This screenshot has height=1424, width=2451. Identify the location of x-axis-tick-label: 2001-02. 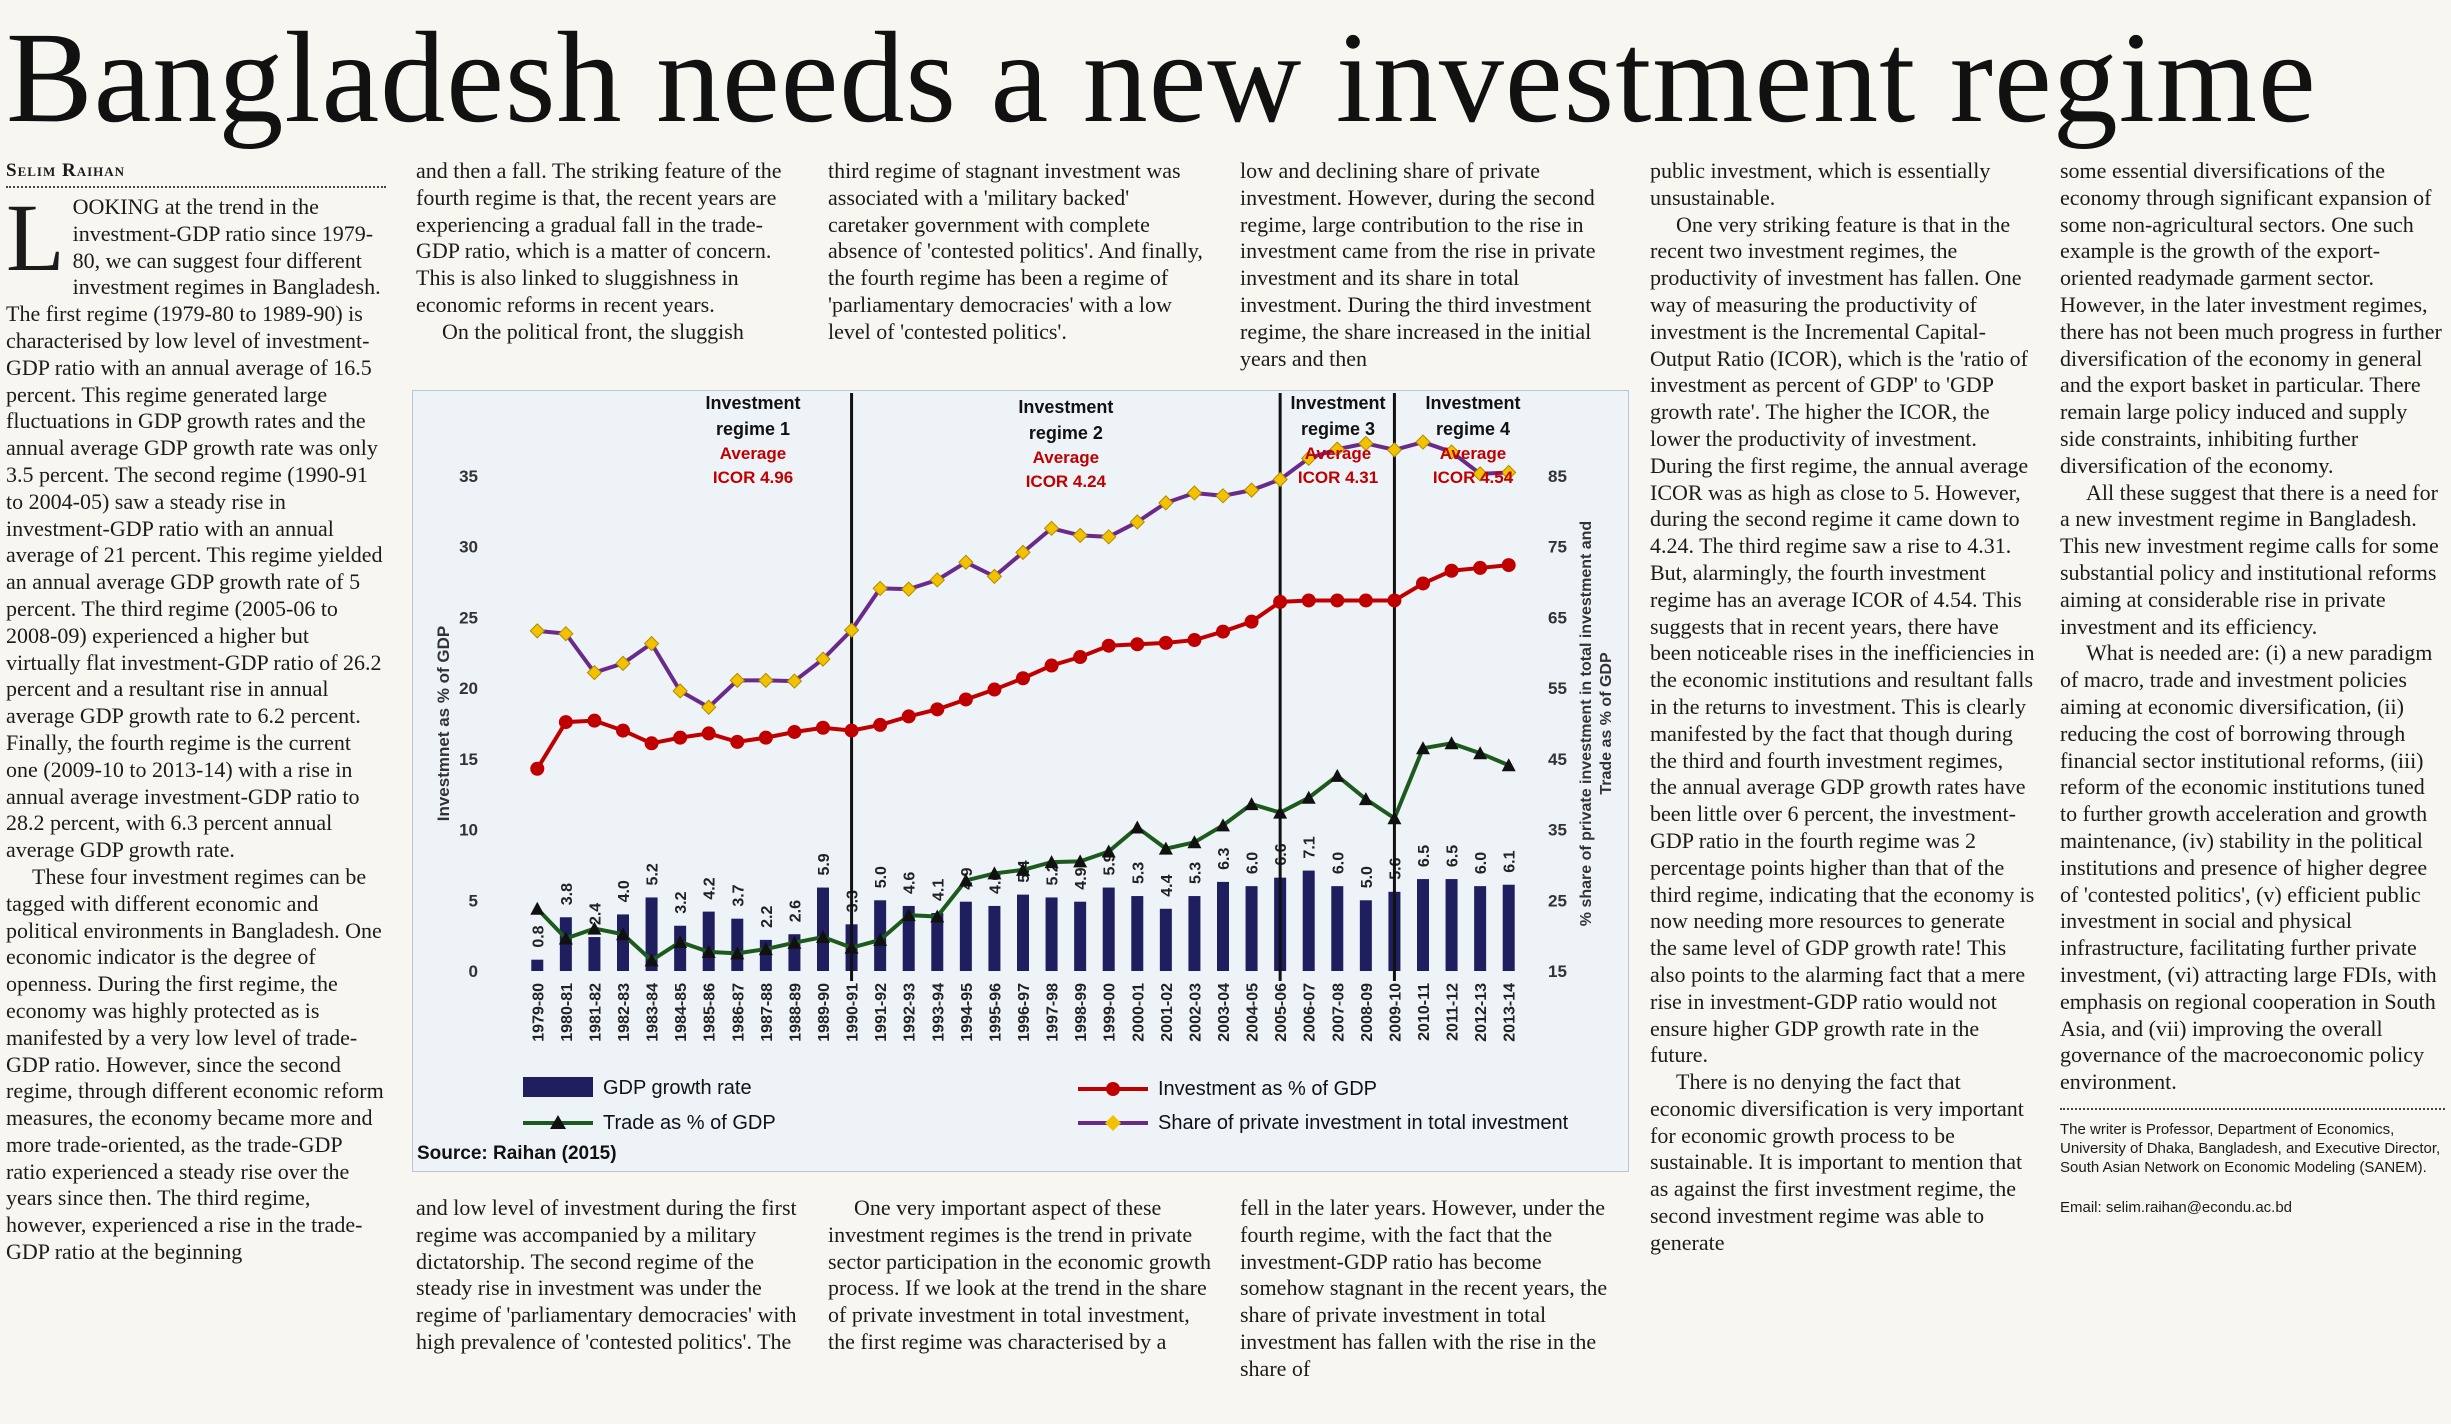
(1167, 1012).